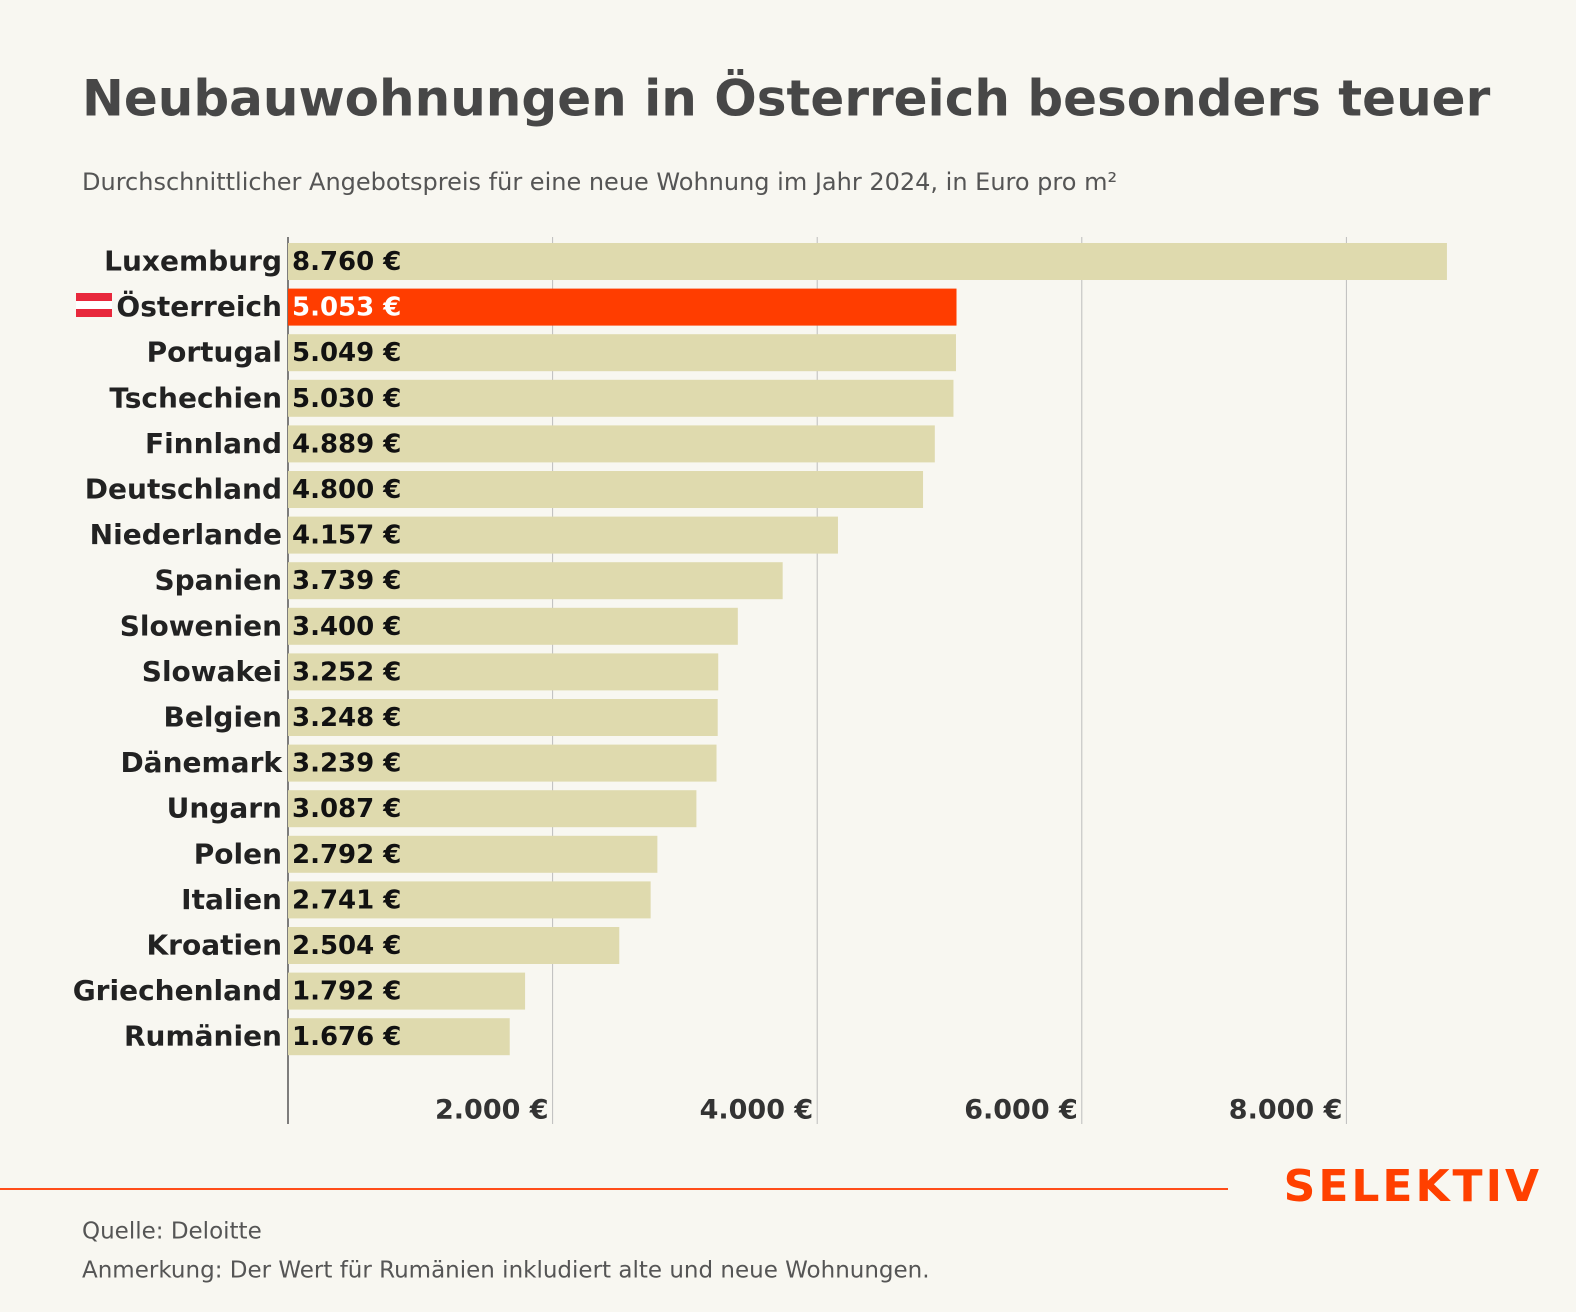 This screenshot has width=1576, height=1312. I want to click on source-note: Quelle: Deloitte, so click(172, 1232).